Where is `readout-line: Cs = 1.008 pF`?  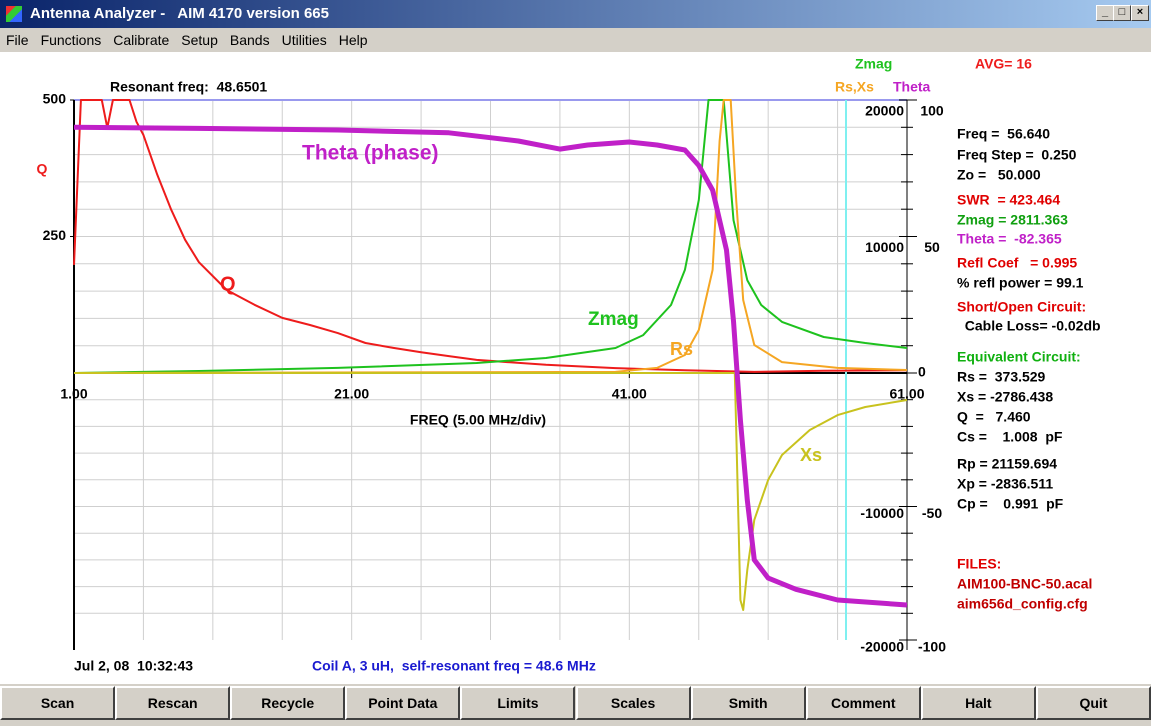 readout-line: Cs = 1.008 pF is located at coordinates (1010, 437).